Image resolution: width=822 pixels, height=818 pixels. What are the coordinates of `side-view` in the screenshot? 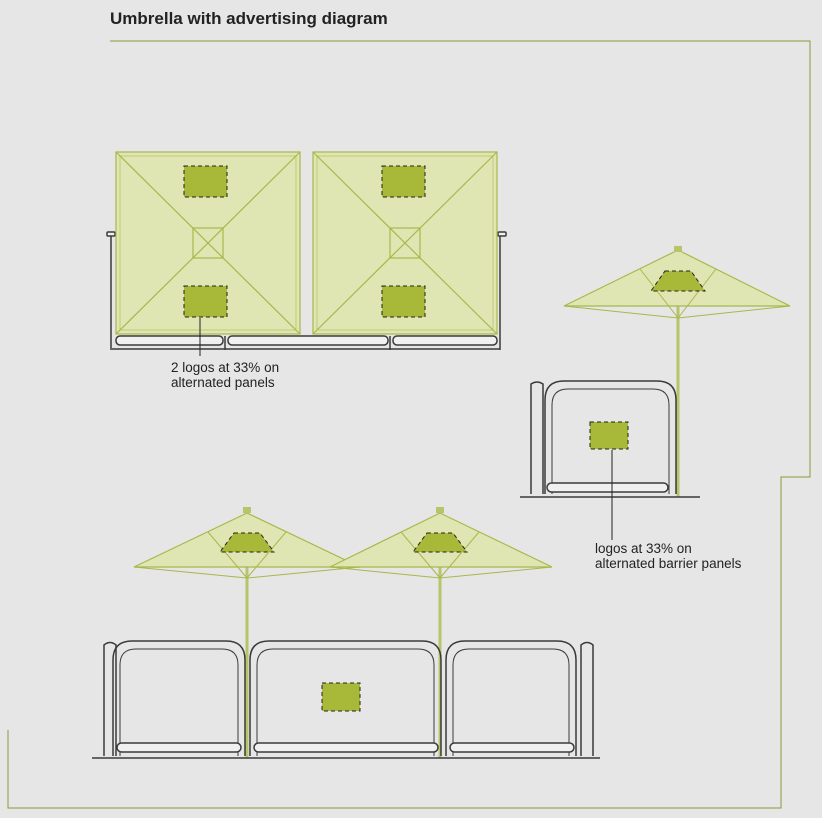 It's located at (655, 393).